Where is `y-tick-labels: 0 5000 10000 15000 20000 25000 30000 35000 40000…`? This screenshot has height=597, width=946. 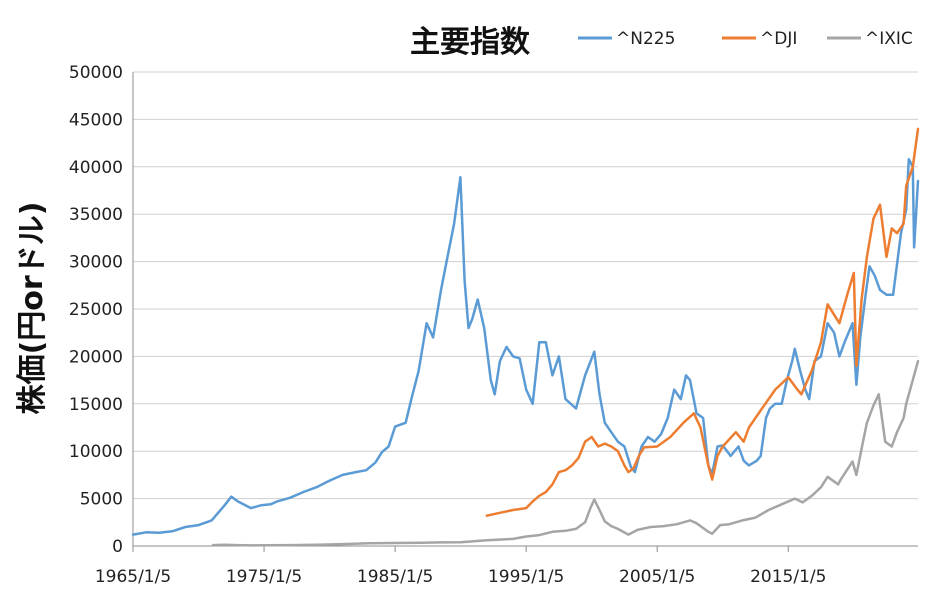
y-tick-labels: 0 5000 10000 15000 20000 25000 30000 35000 40000… is located at coordinates (96, 310).